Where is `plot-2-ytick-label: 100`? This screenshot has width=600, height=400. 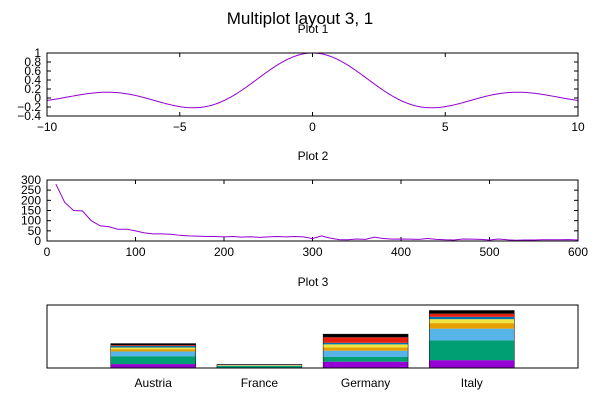
plot-2-ytick-label: 100 is located at coordinates (31, 221).